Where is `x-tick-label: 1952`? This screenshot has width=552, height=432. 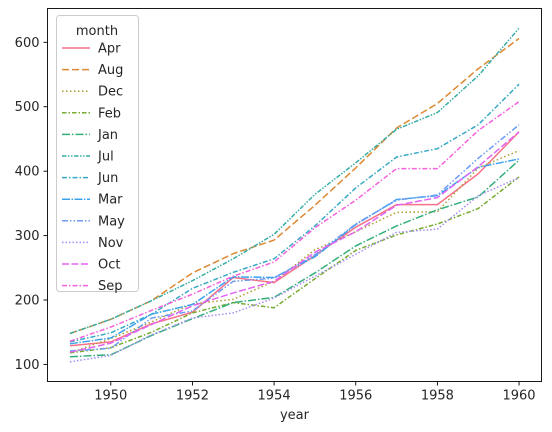 x-tick-label: 1952 is located at coordinates (192, 396).